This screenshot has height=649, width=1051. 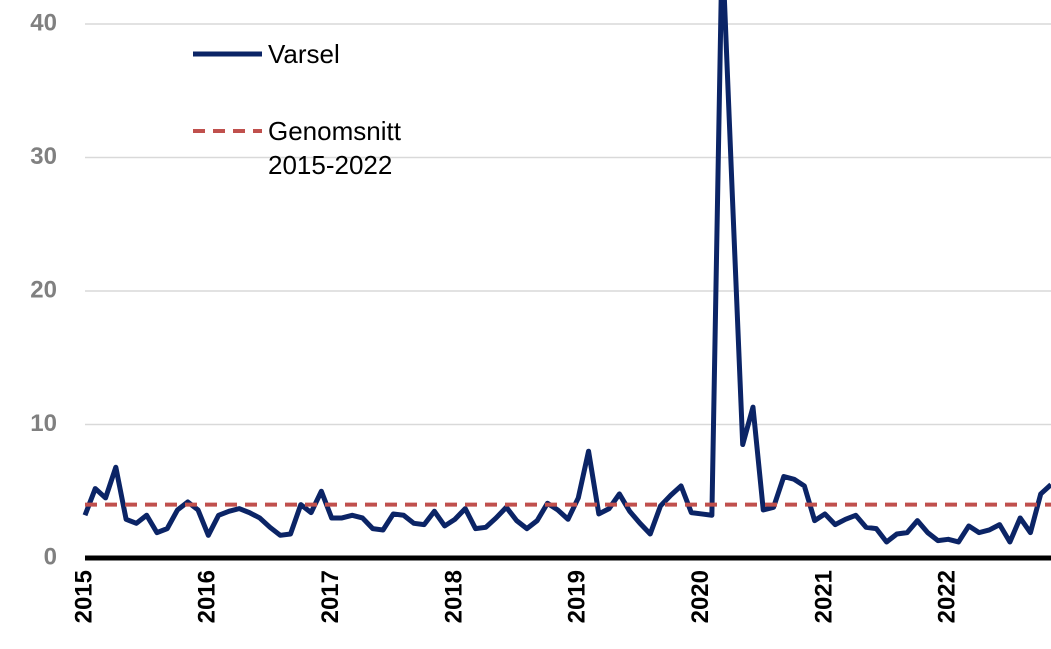 I want to click on y-tick-label: 40, so click(x=43, y=22).